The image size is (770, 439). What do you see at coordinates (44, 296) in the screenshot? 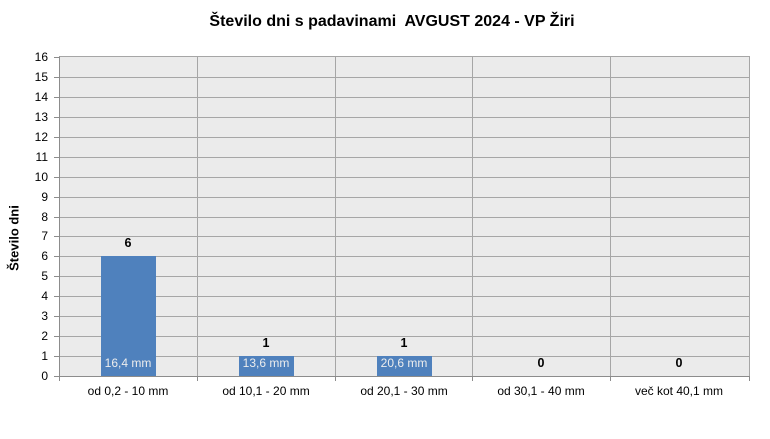
I see `y-tick-label: 4` at bounding box center [44, 296].